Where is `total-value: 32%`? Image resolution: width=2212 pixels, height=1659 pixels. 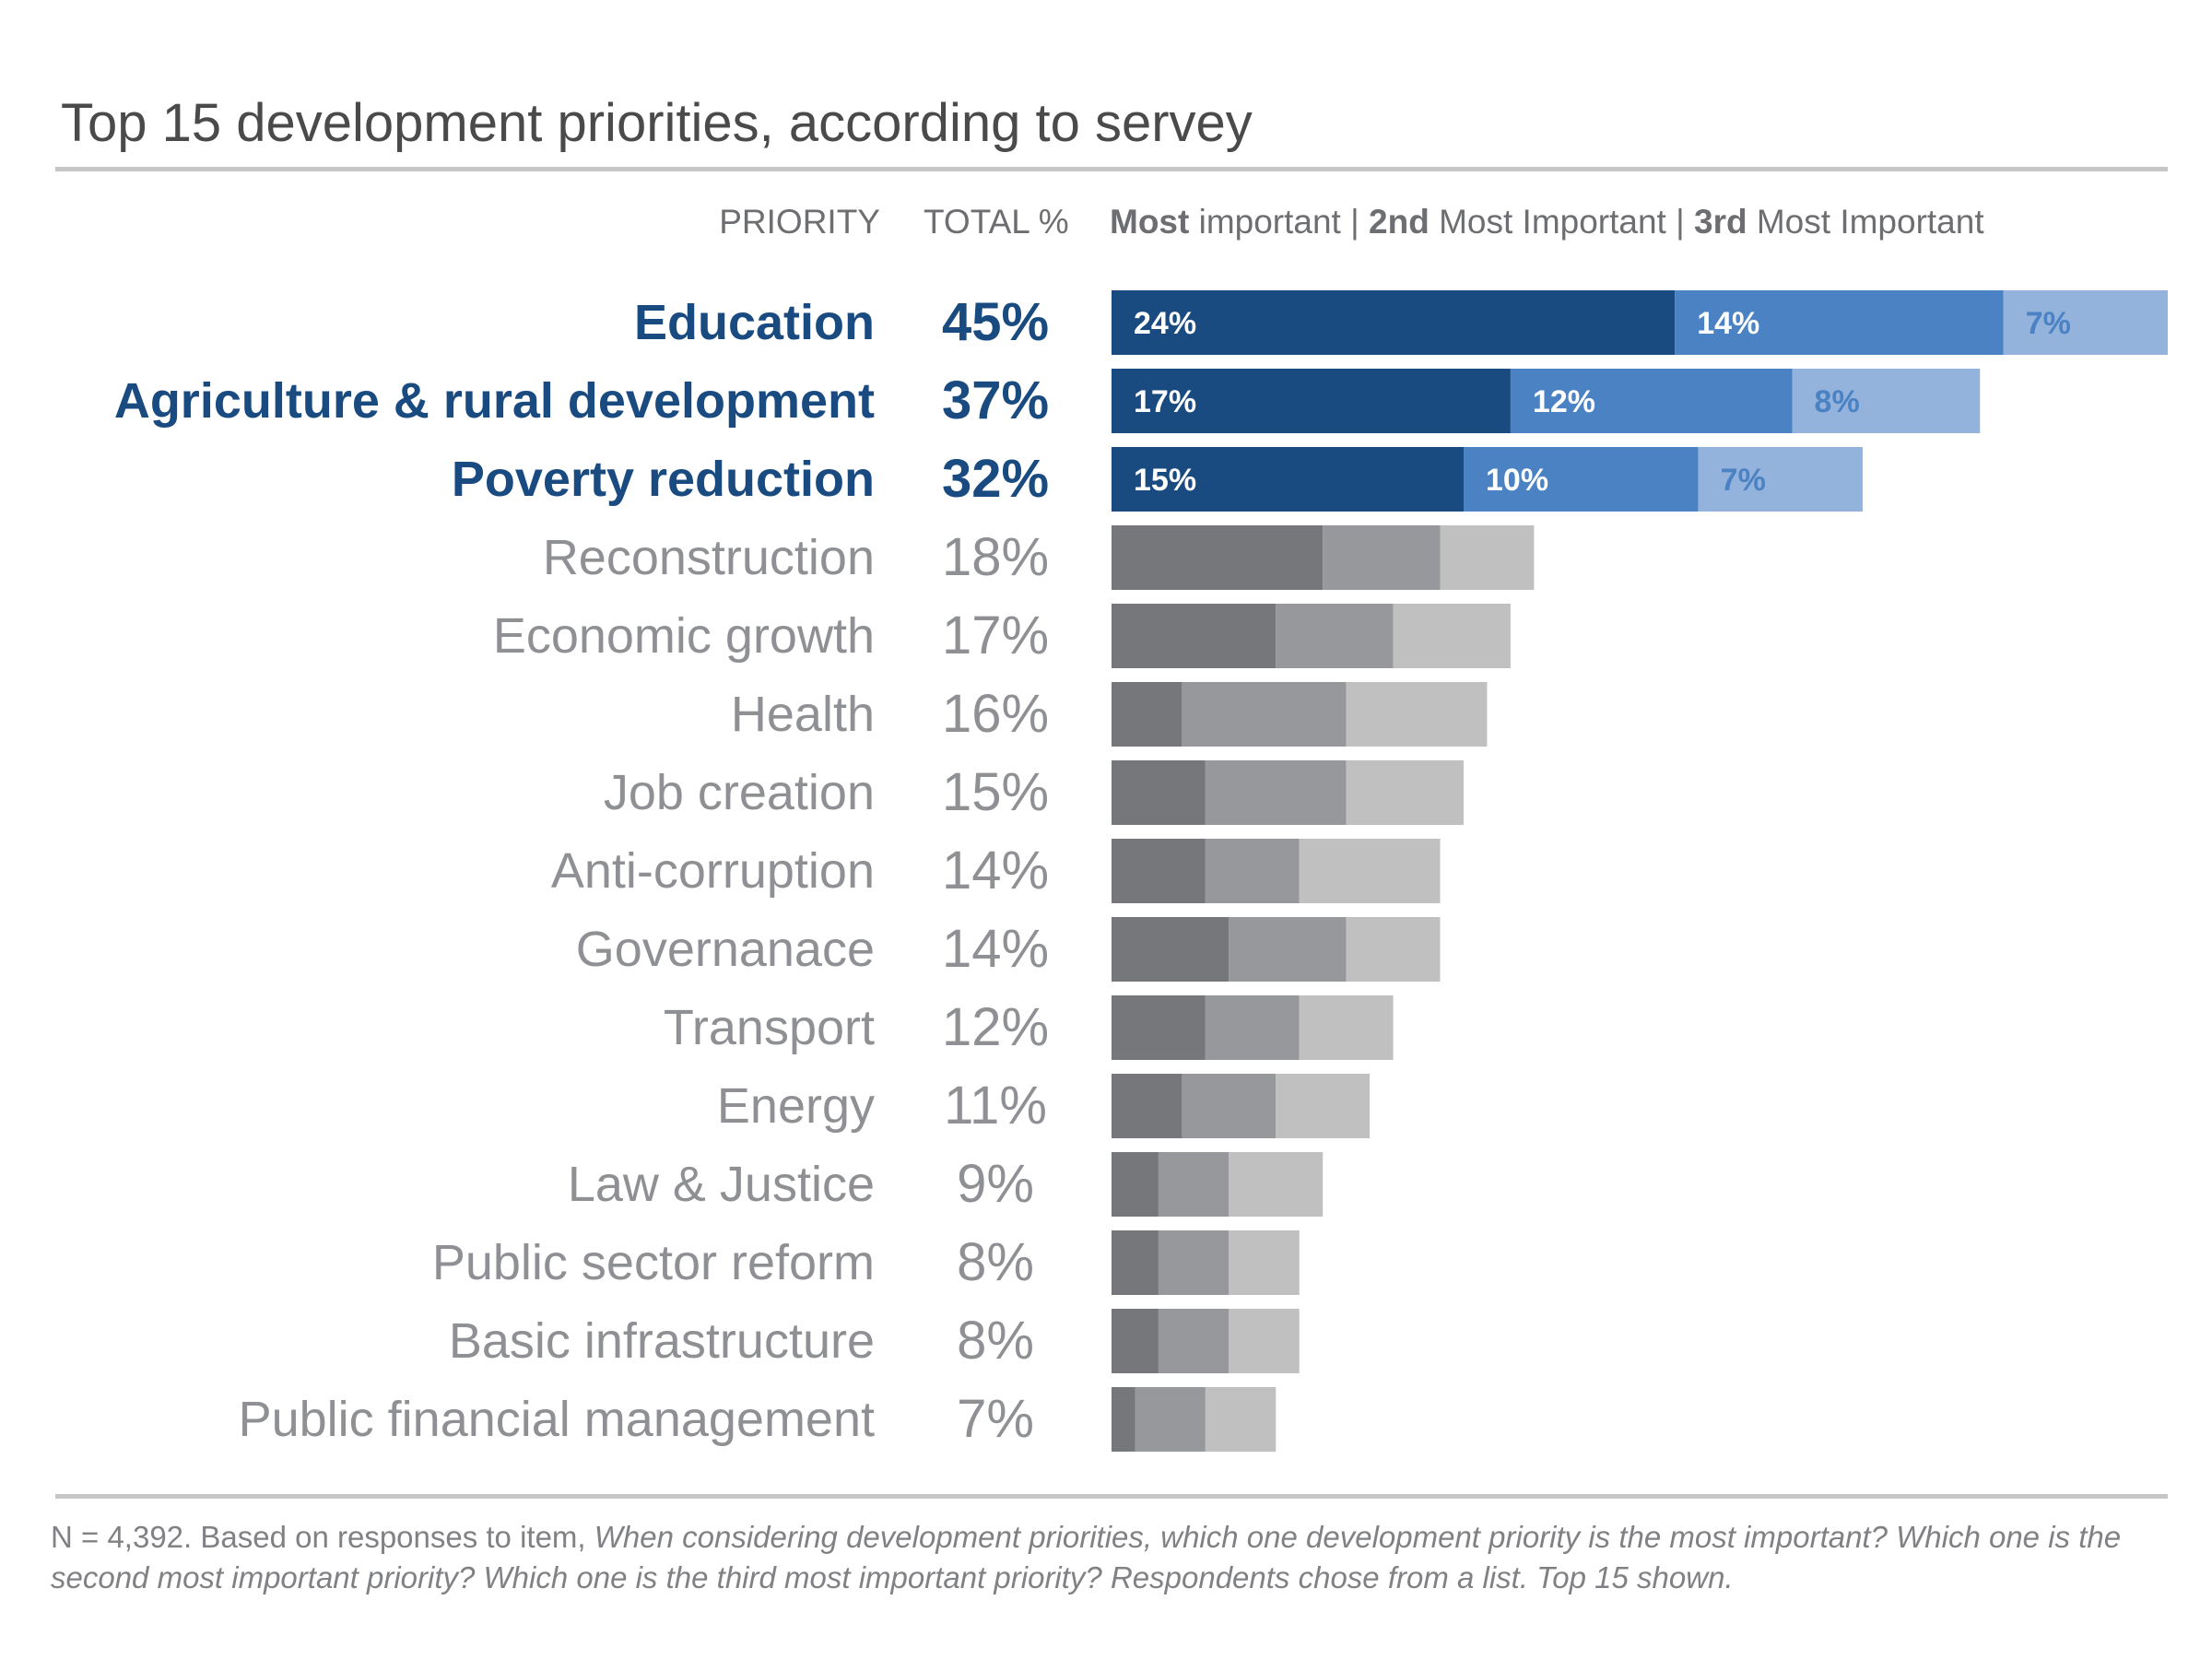 total-value: 32% is located at coordinates (995, 479).